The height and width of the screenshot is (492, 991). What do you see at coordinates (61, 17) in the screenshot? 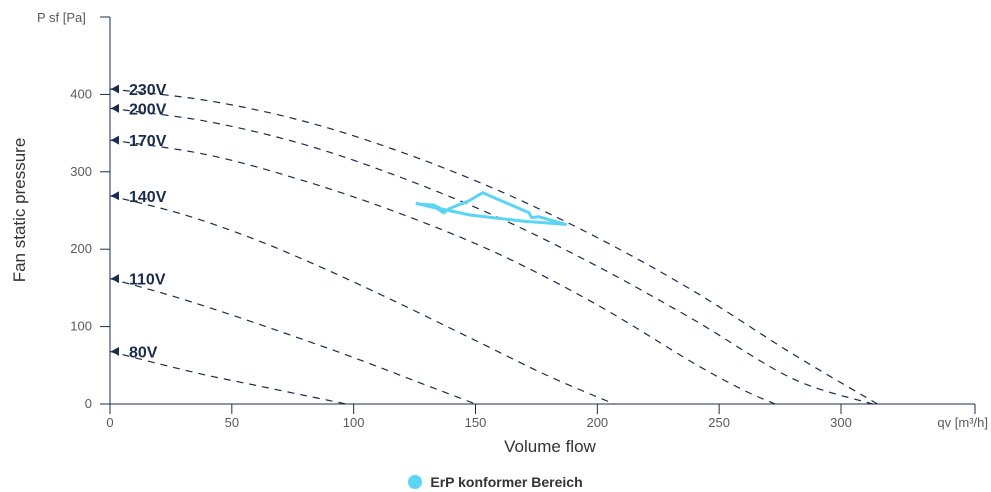
I see `y-unit-label: P sf [Pa]` at bounding box center [61, 17].